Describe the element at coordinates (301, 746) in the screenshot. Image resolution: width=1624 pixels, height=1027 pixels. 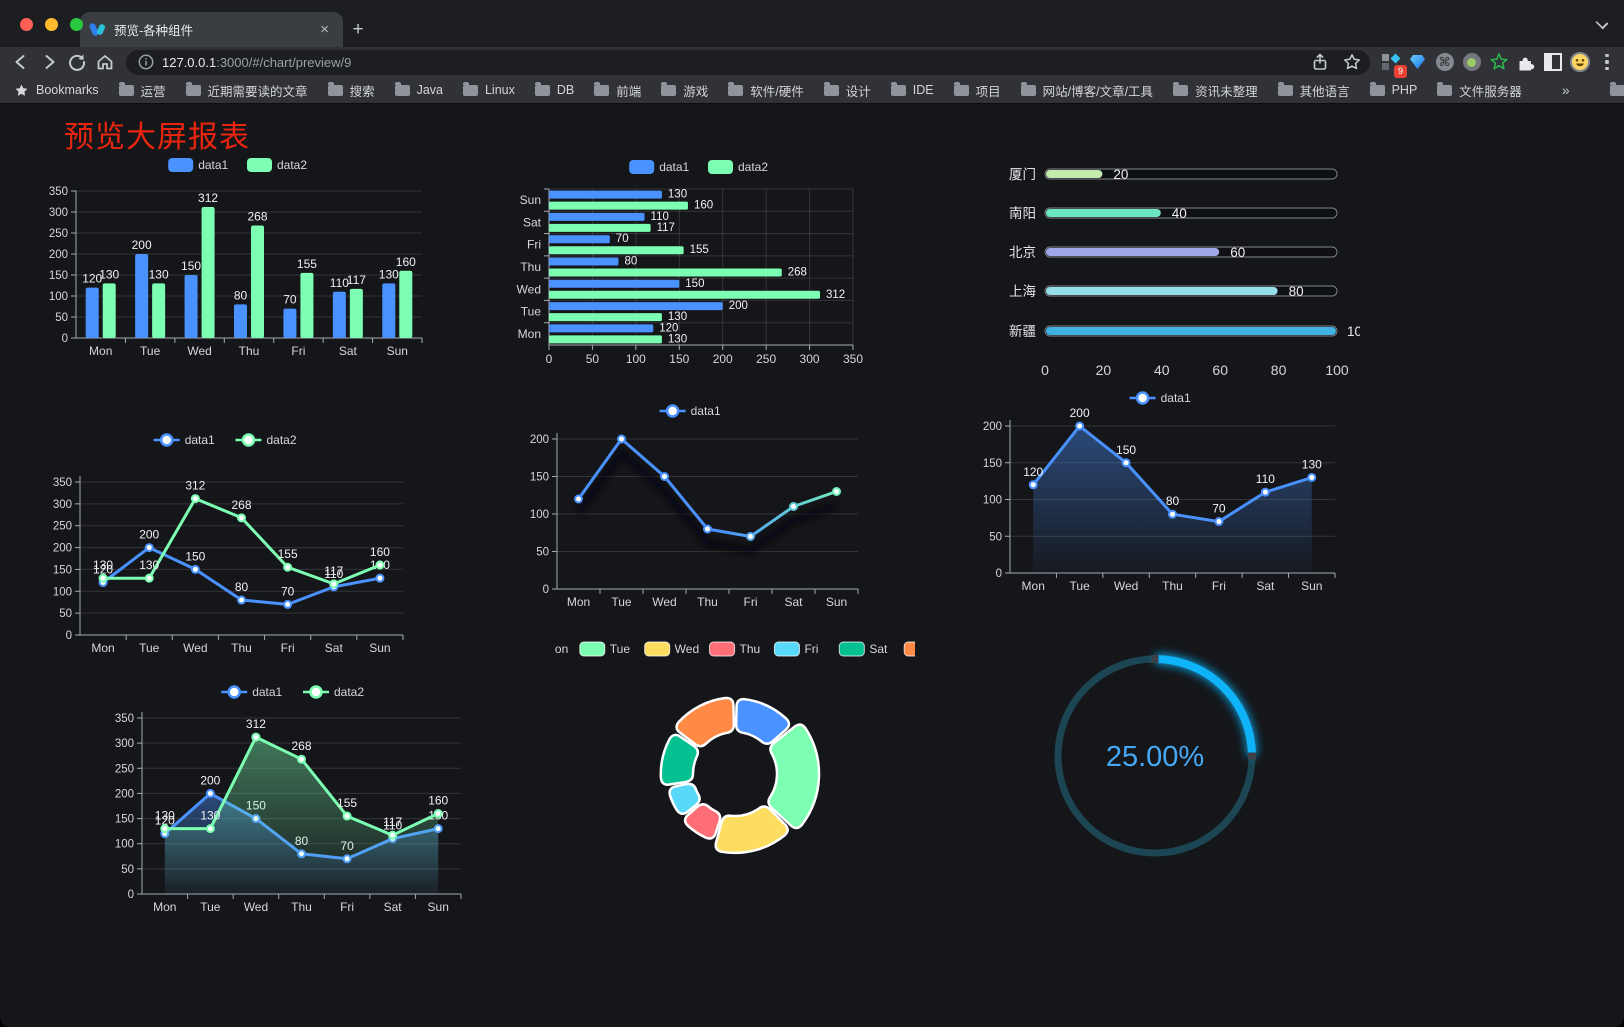
I see `svg-text: 268` at that location.